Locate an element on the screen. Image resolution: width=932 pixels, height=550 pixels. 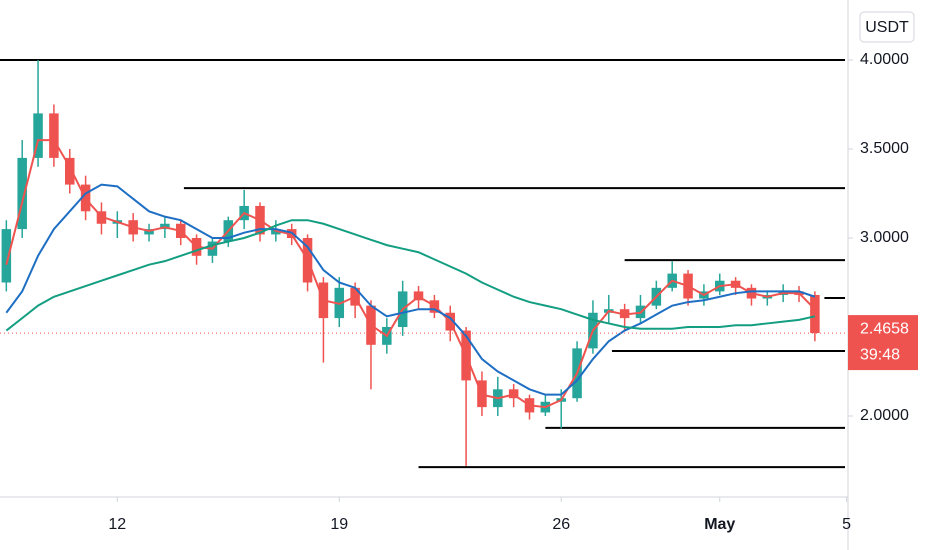
currency-label: USDT is located at coordinates (887, 27).